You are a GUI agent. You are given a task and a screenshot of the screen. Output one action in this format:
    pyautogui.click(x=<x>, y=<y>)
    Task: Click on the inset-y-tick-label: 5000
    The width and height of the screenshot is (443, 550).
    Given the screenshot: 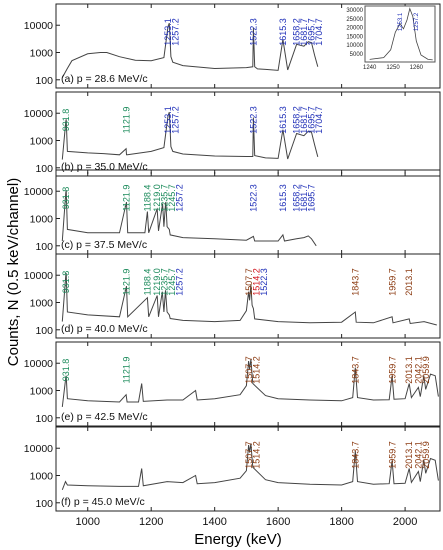 What is the action you would take?
    pyautogui.click(x=357, y=55)
    